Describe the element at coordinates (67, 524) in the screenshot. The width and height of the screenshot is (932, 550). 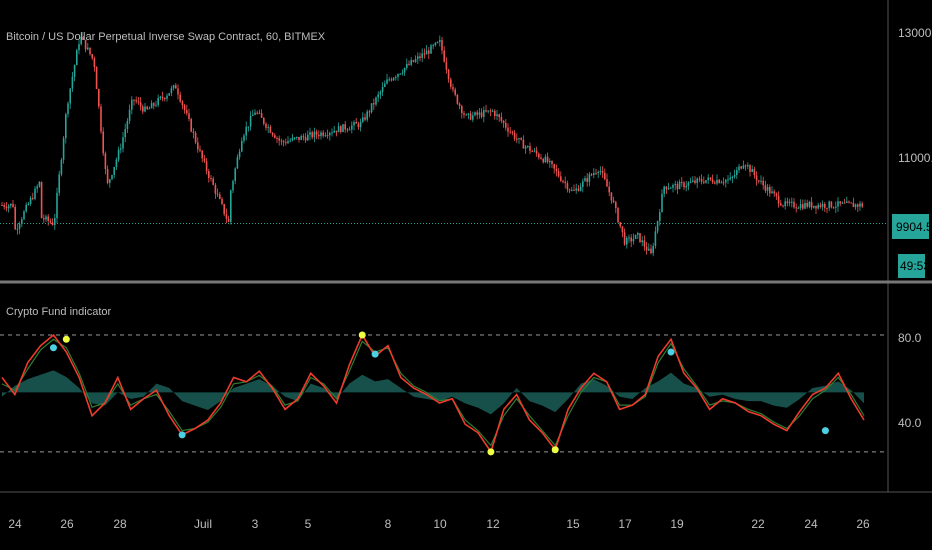
I see `time-axis-label: 26` at that location.